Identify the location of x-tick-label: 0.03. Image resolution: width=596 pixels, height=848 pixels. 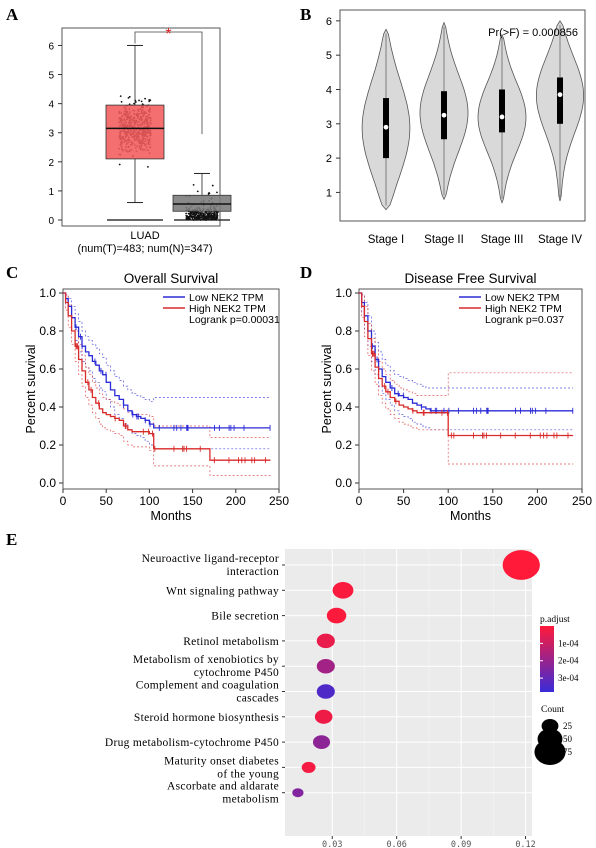
(332, 844).